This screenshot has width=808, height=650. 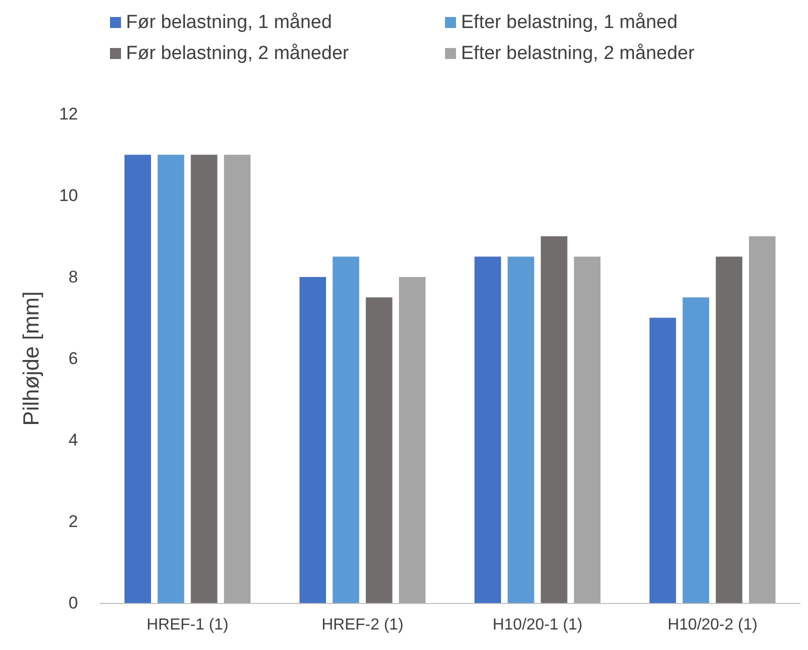 What do you see at coordinates (31, 358) in the screenshot?
I see `y-axis-title: Pilhøjde [mm]` at bounding box center [31, 358].